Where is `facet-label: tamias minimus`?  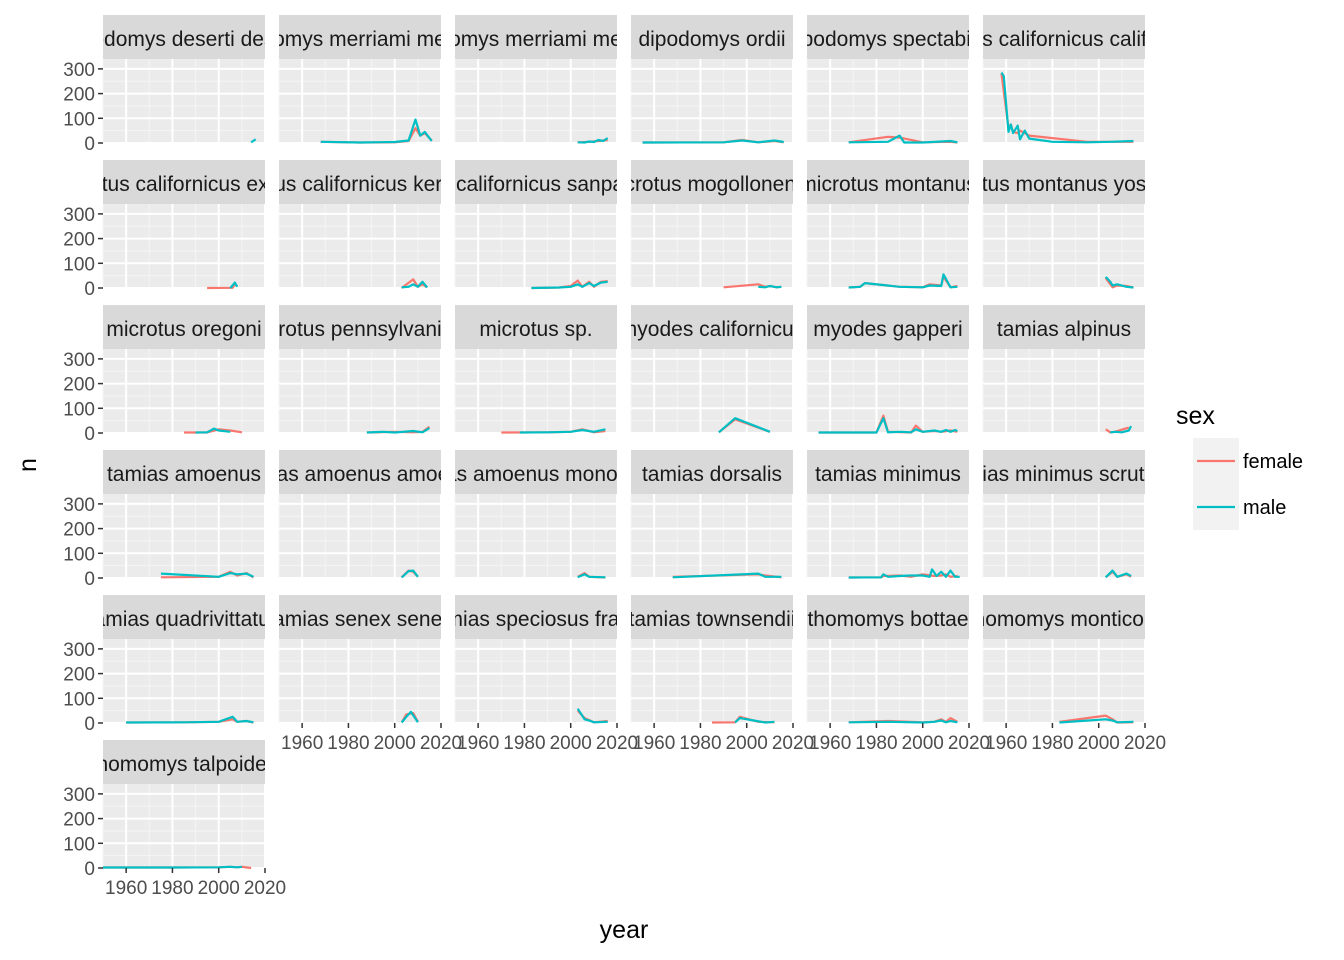
facet-label: tamias minimus is located at coordinates (888, 474).